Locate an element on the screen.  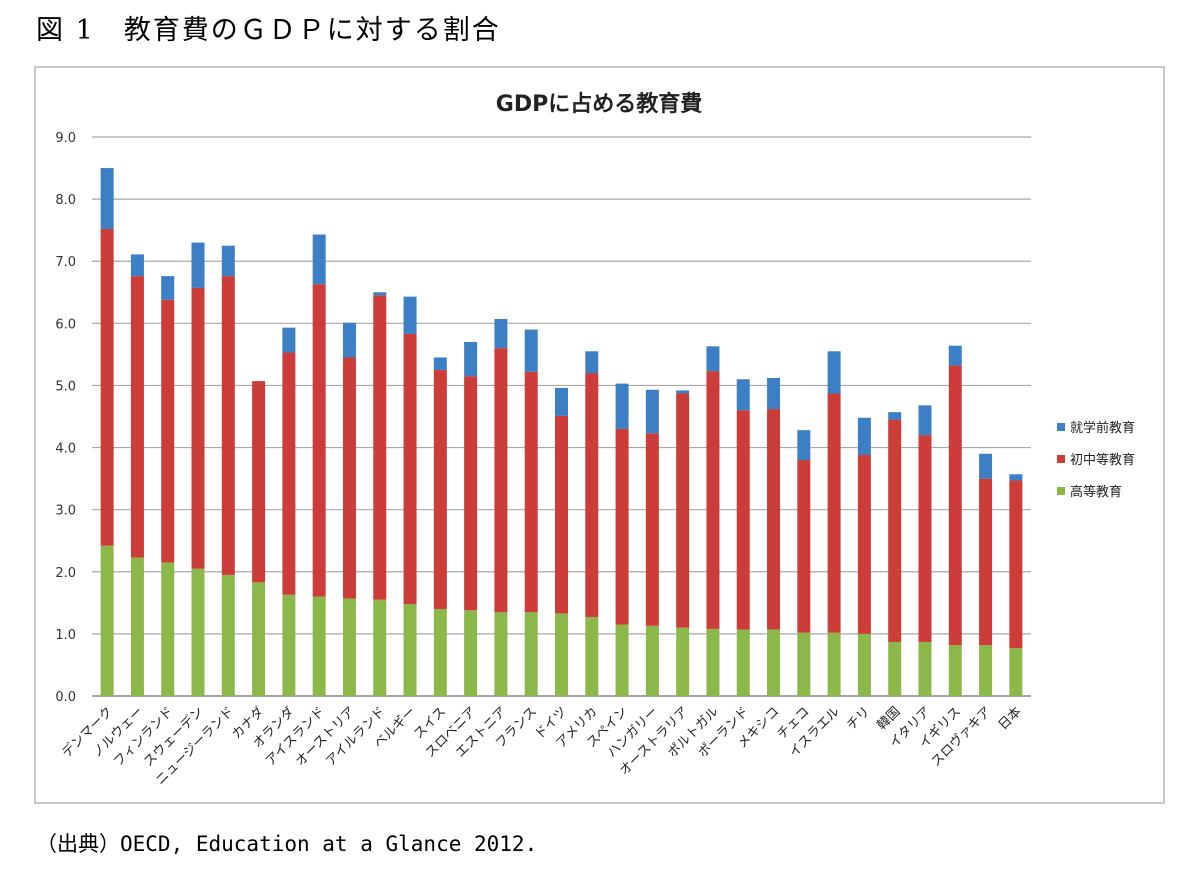
y-tick-label: 4.0 is located at coordinates (65, 449).